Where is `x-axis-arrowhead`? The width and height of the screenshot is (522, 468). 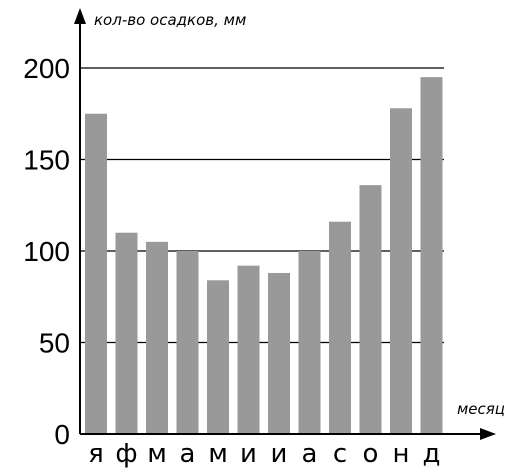
x-axis-arrowhead is located at coordinates (488, 434).